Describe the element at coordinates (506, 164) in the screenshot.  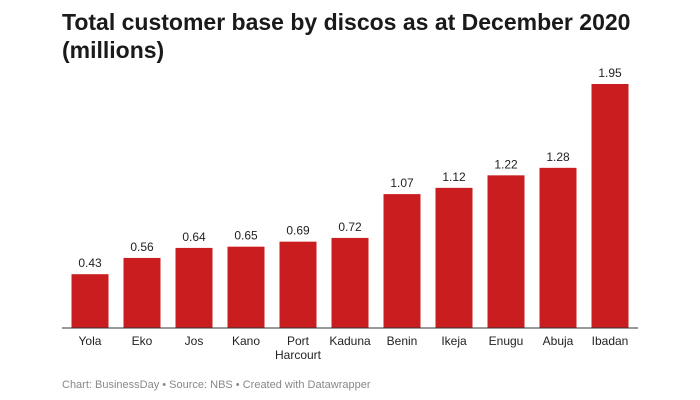
I see `value-label: 1.22` at that location.